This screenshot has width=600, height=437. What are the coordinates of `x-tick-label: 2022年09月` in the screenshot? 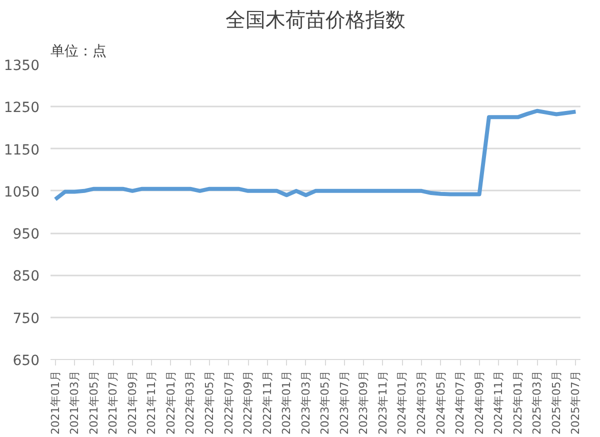 It's located at (248, 402).